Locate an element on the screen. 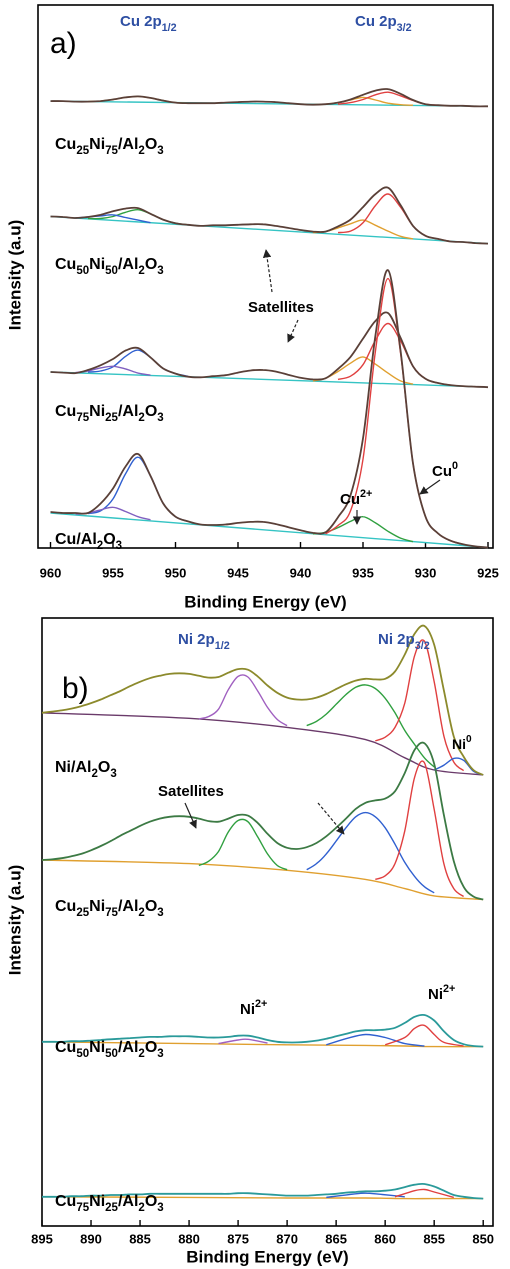 Image resolution: width=510 pixels, height=1269 pixels. annotation: Satellites is located at coordinates (191, 791).